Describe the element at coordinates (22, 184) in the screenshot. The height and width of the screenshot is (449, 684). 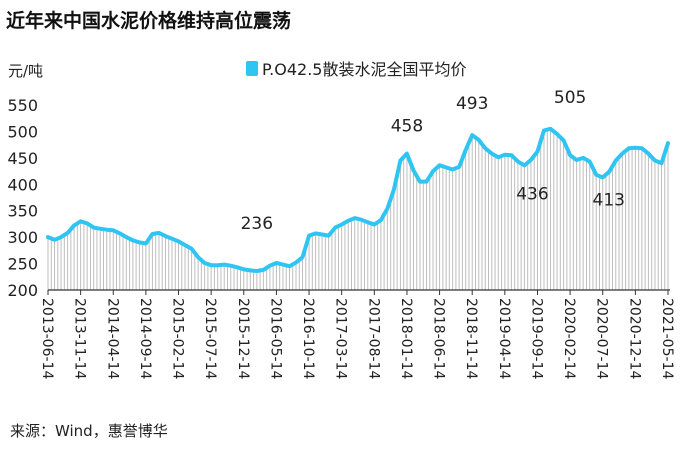
I see `y-tick-label: 400` at that location.